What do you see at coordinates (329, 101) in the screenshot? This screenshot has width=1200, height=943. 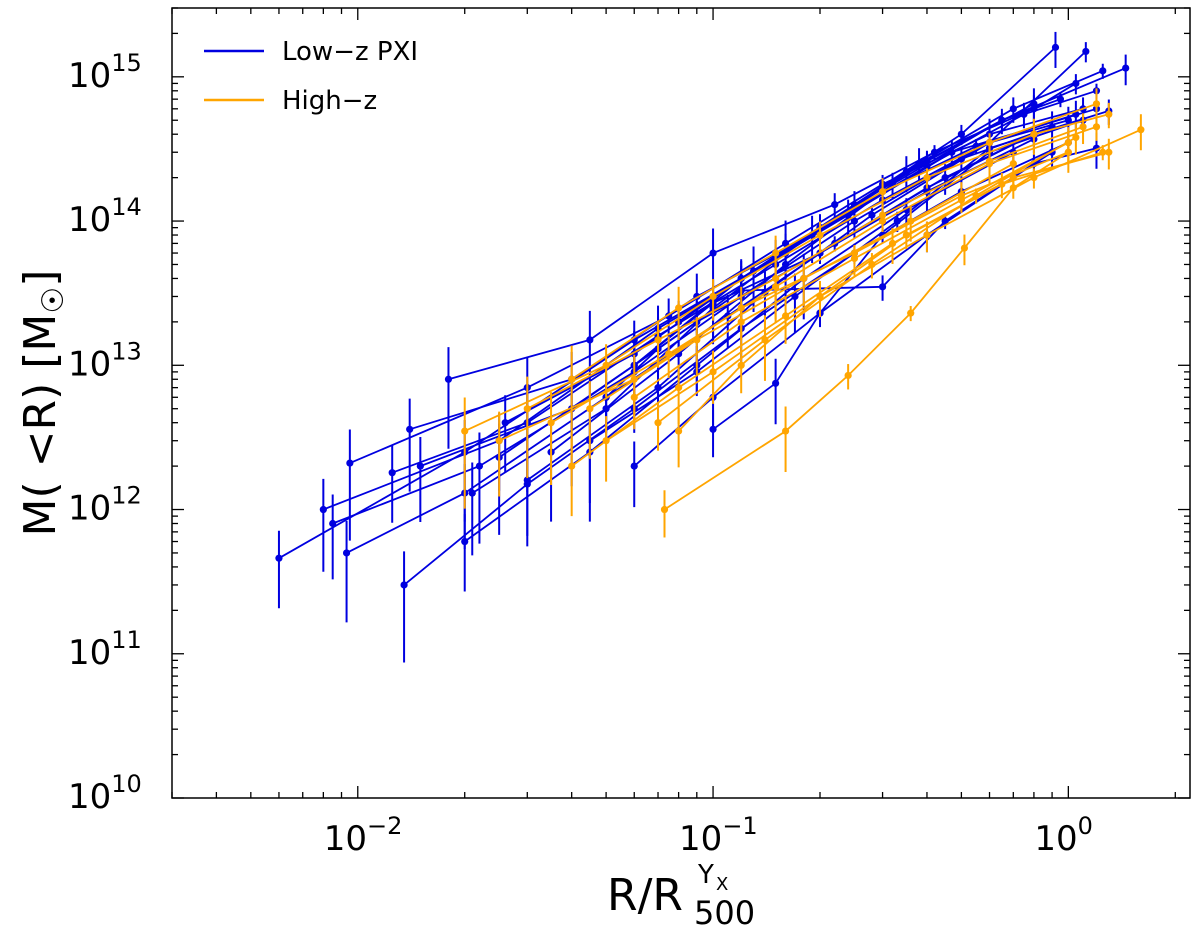 I see `legend-label-high-z: High−z` at bounding box center [329, 101].